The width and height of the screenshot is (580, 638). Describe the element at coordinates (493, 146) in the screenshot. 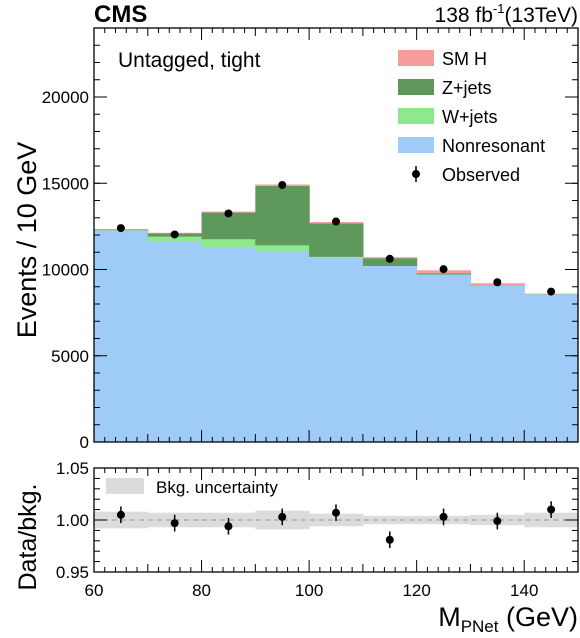

I see `legend-label-nonresonant: Nonresonant` at that location.